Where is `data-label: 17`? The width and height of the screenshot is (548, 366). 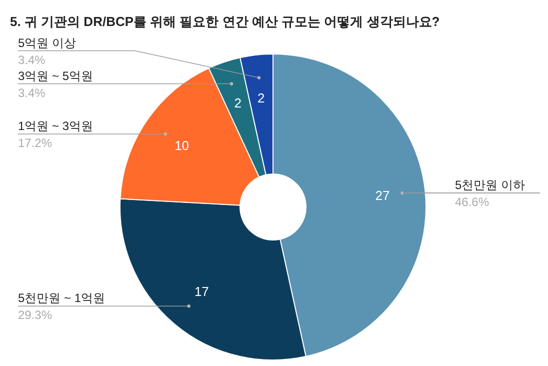
data-label: 17 is located at coordinates (201, 291).